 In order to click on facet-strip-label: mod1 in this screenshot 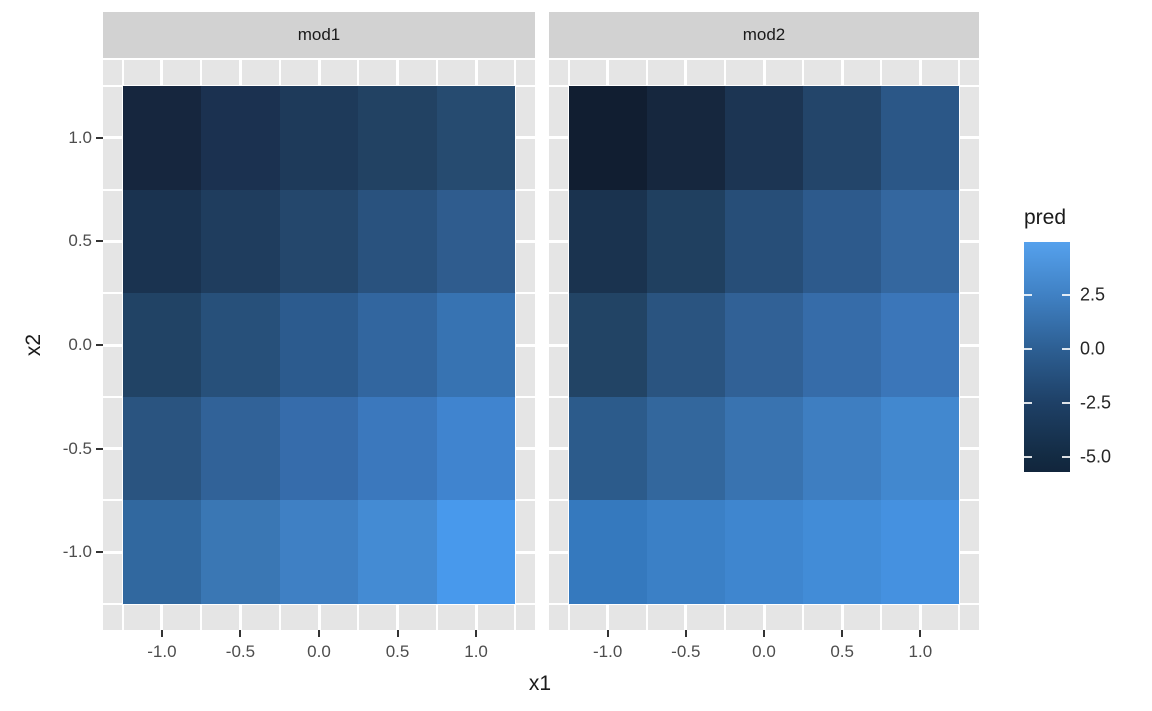, I will do `click(319, 34)`.